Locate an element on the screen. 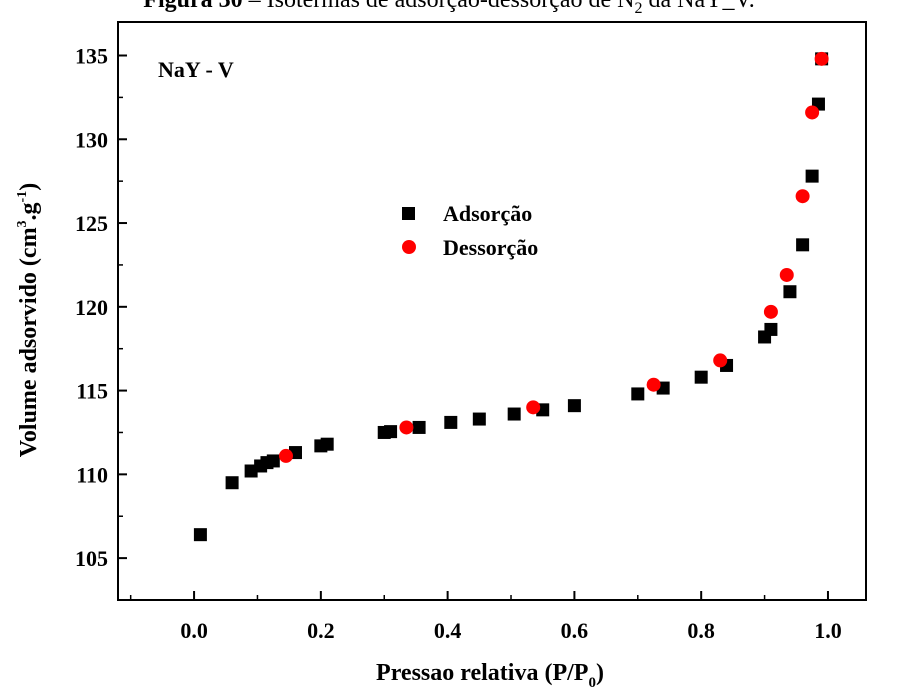 The width and height of the screenshot is (898, 697). y-tick-label: 105 is located at coordinates (91, 558).